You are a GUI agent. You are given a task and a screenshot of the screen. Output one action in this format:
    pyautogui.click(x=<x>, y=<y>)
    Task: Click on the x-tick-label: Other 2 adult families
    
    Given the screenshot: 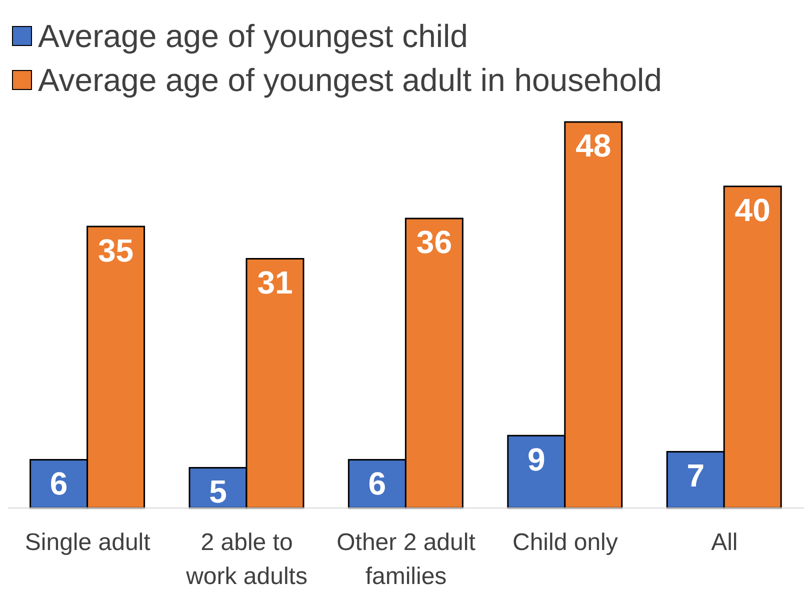 What is the action you would take?
    pyautogui.click(x=406, y=559)
    